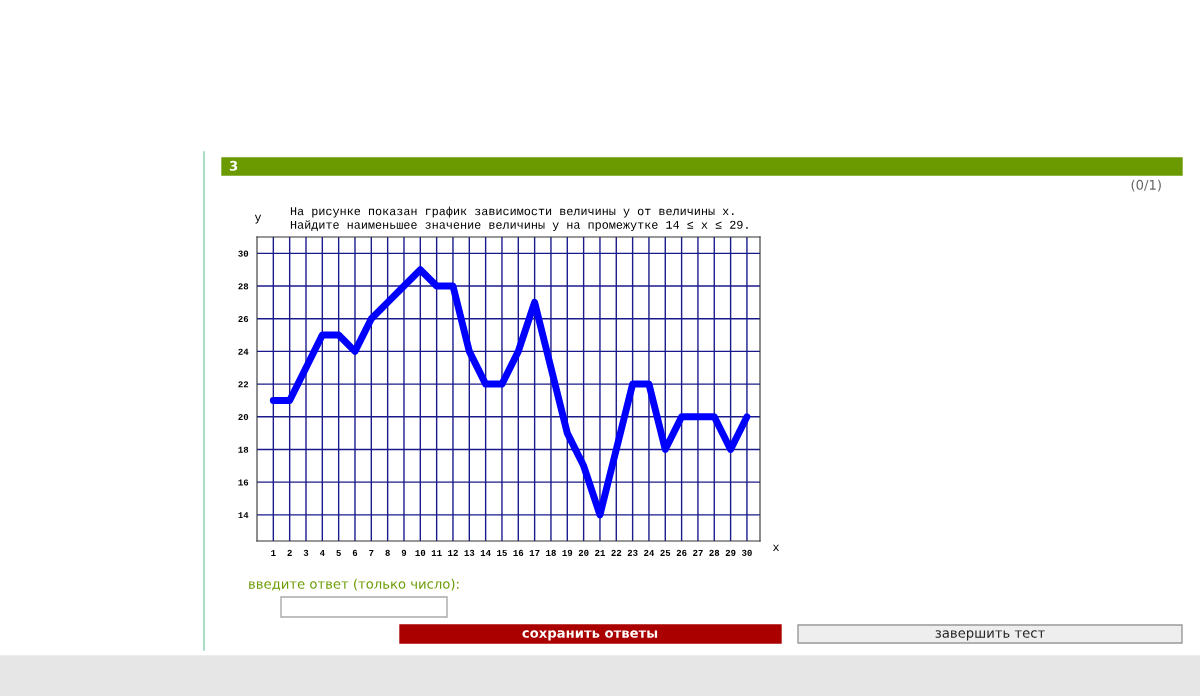 The image size is (1200, 696). I want to click on y-tick-label: 22, so click(243, 384).